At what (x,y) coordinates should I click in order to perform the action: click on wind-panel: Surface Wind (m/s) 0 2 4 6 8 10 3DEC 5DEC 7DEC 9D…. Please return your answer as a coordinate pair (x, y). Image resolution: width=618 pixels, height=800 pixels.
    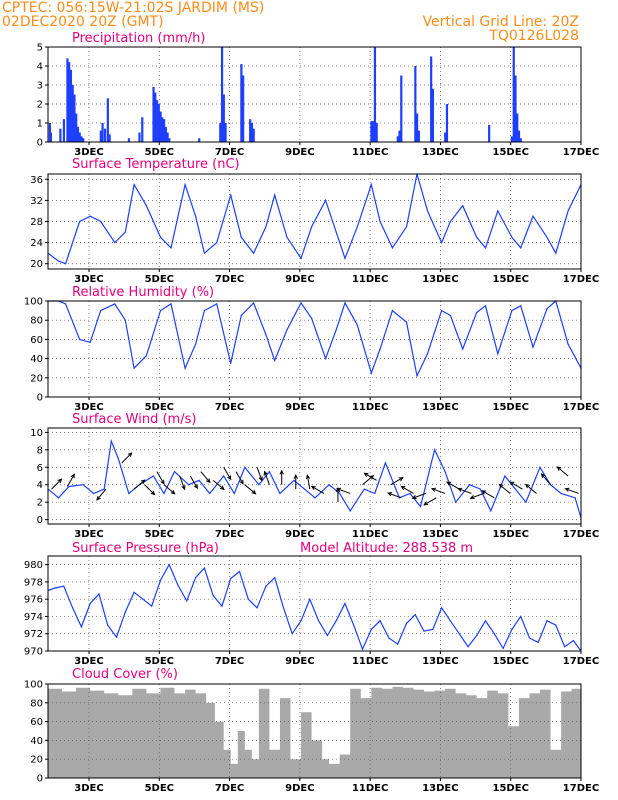
    Looking at the image, I should click on (314, 476).